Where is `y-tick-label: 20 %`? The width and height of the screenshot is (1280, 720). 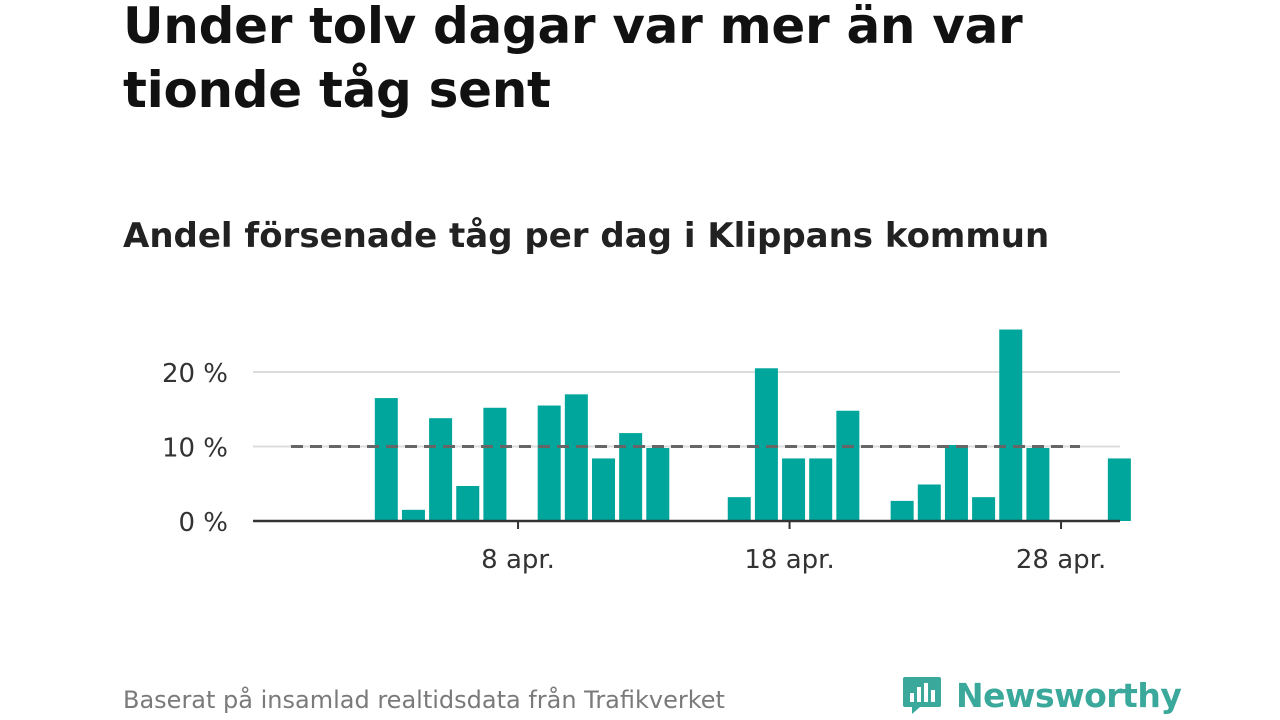
y-tick-label: 20 % is located at coordinates (195, 374).